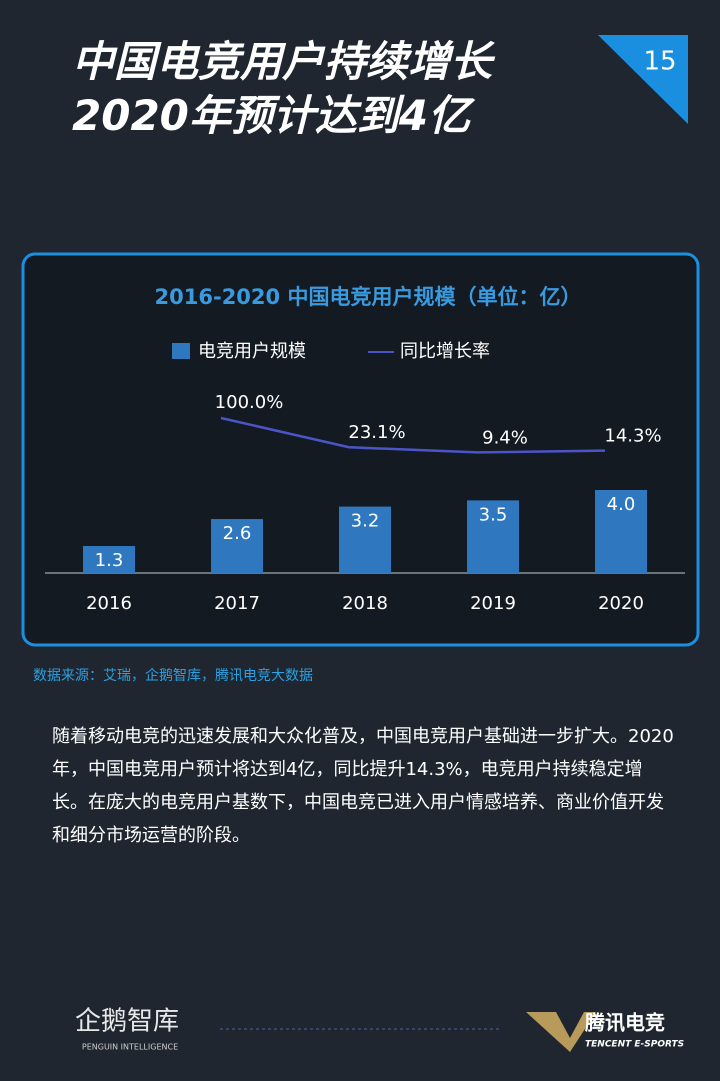  Describe the element at coordinates (561, 1032) in the screenshot. I see `right-logo-mark` at that location.